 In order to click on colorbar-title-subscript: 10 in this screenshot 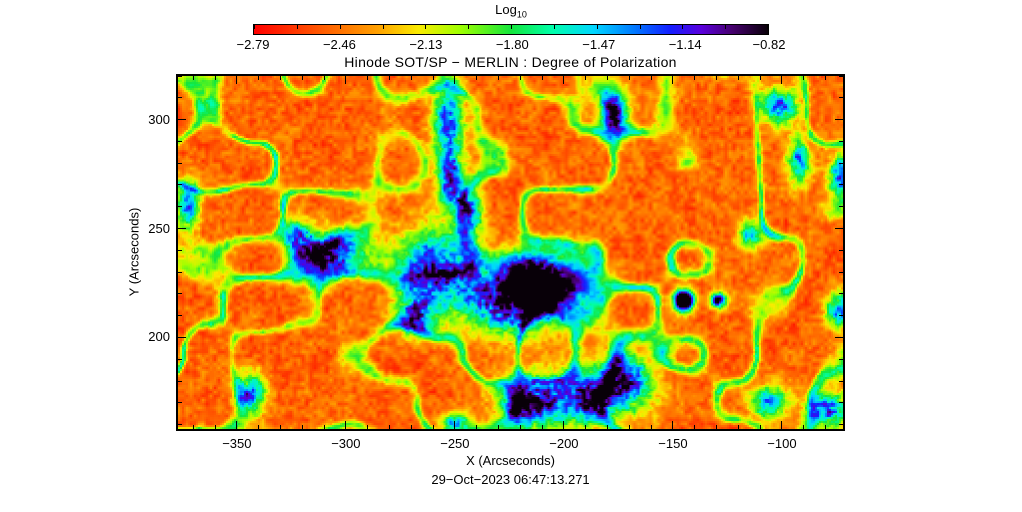, I will do `click(521, 14)`.